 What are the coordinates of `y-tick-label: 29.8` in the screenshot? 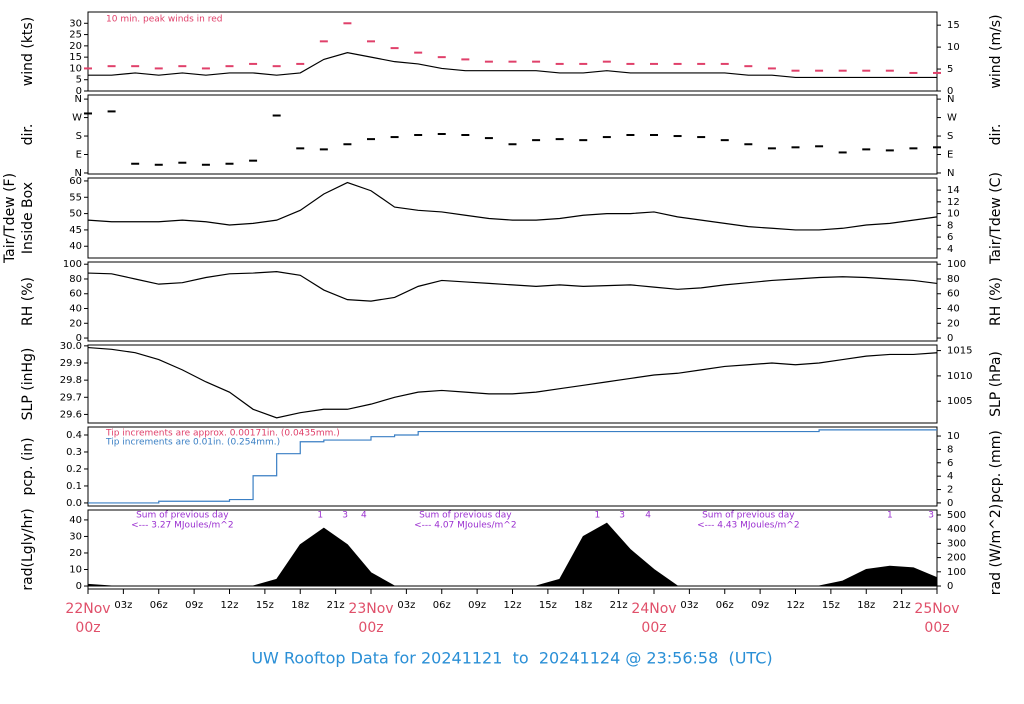 It's located at (71, 380).